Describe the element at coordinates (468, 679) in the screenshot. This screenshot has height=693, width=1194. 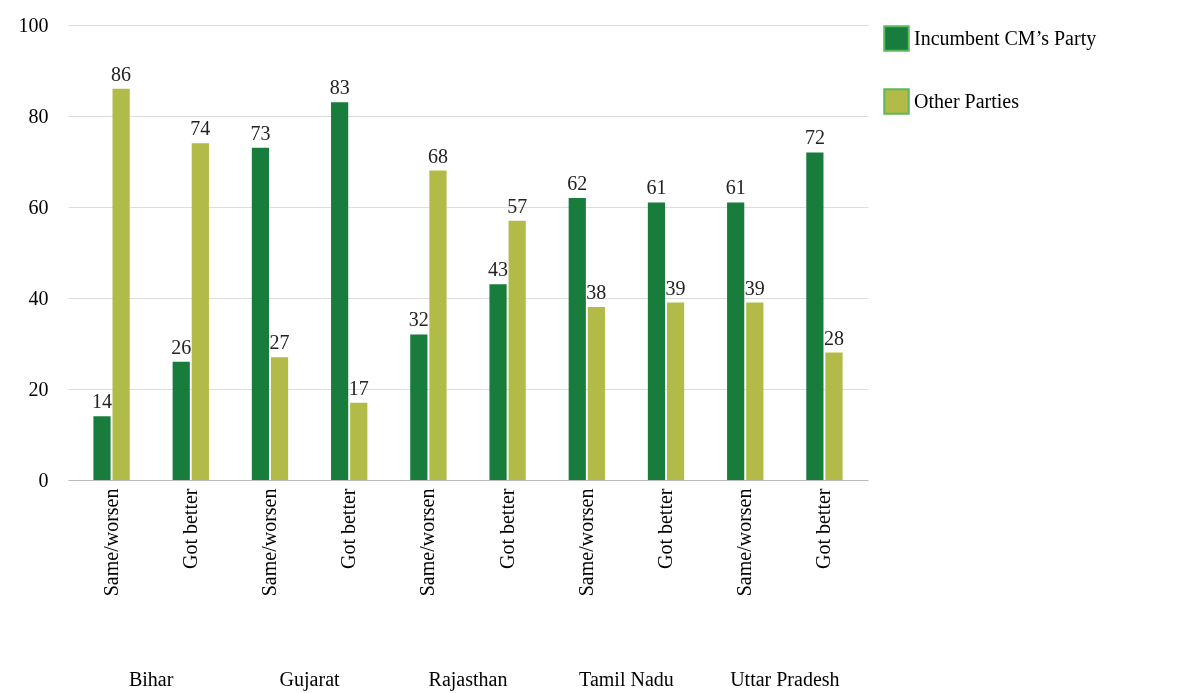
I see `text: Rajasthan` at that location.